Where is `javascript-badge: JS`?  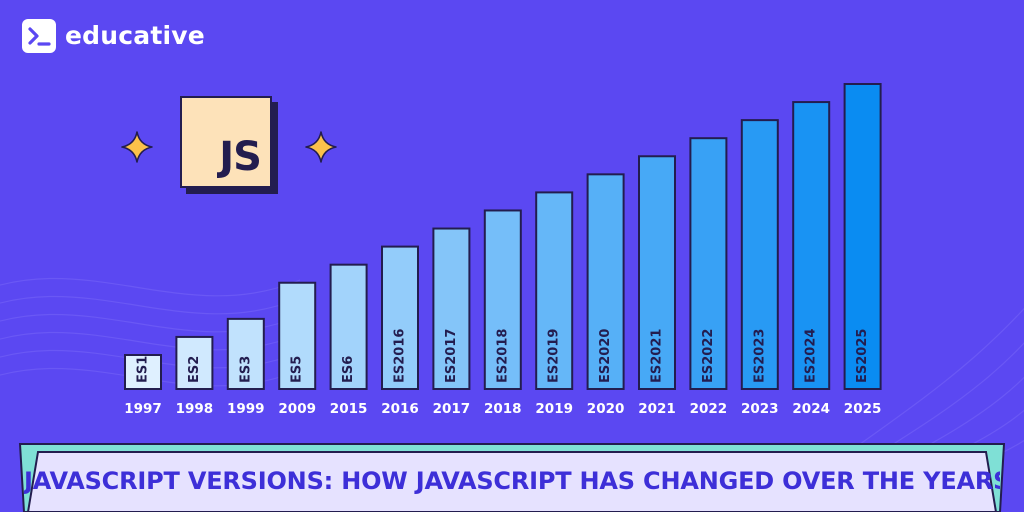
javascript-badge: JS is located at coordinates (226, 142).